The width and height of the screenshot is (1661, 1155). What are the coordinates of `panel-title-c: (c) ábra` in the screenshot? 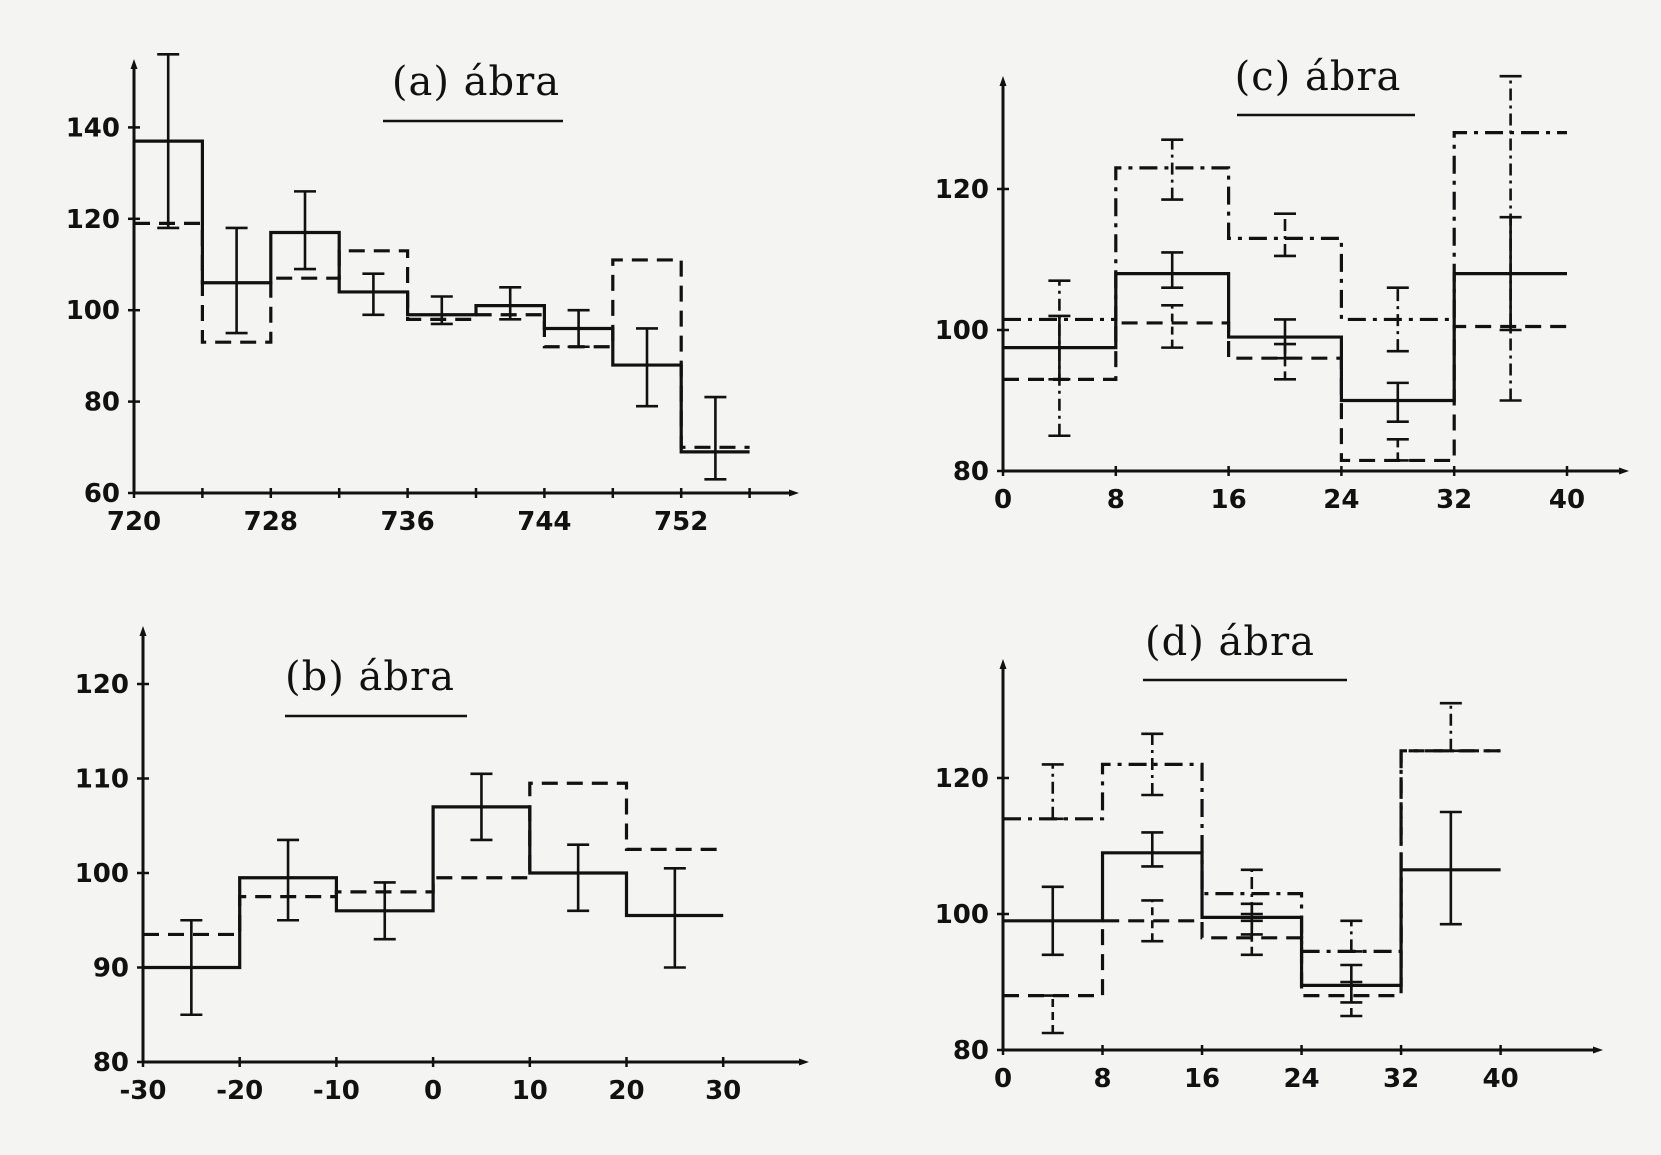 It's located at (1318, 77).